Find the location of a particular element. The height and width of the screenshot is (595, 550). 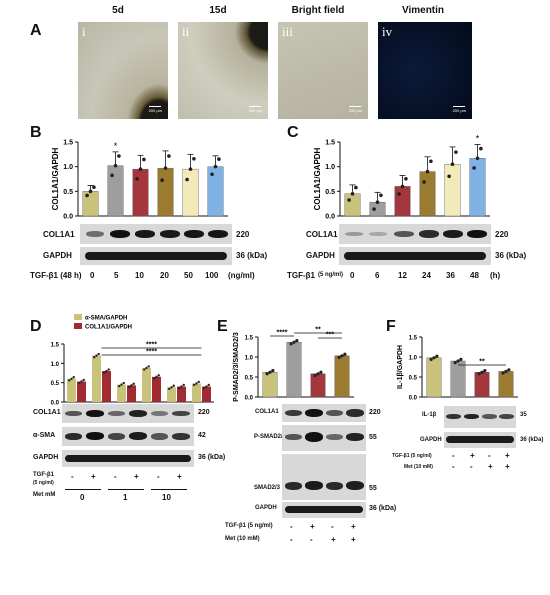

blot-label: GAPDH is located at coordinates (266, 508).